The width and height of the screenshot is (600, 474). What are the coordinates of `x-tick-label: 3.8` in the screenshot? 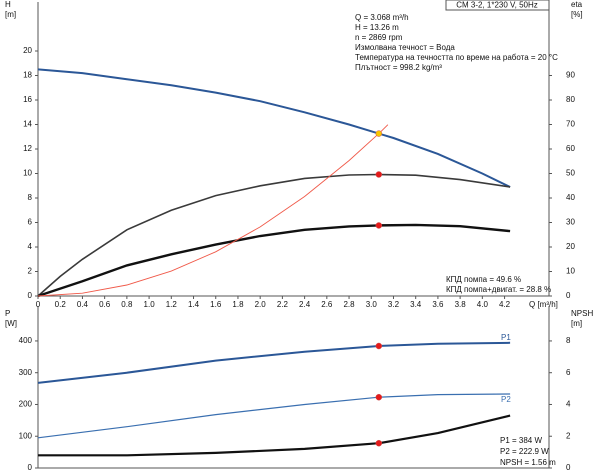 It's located at (461, 304).